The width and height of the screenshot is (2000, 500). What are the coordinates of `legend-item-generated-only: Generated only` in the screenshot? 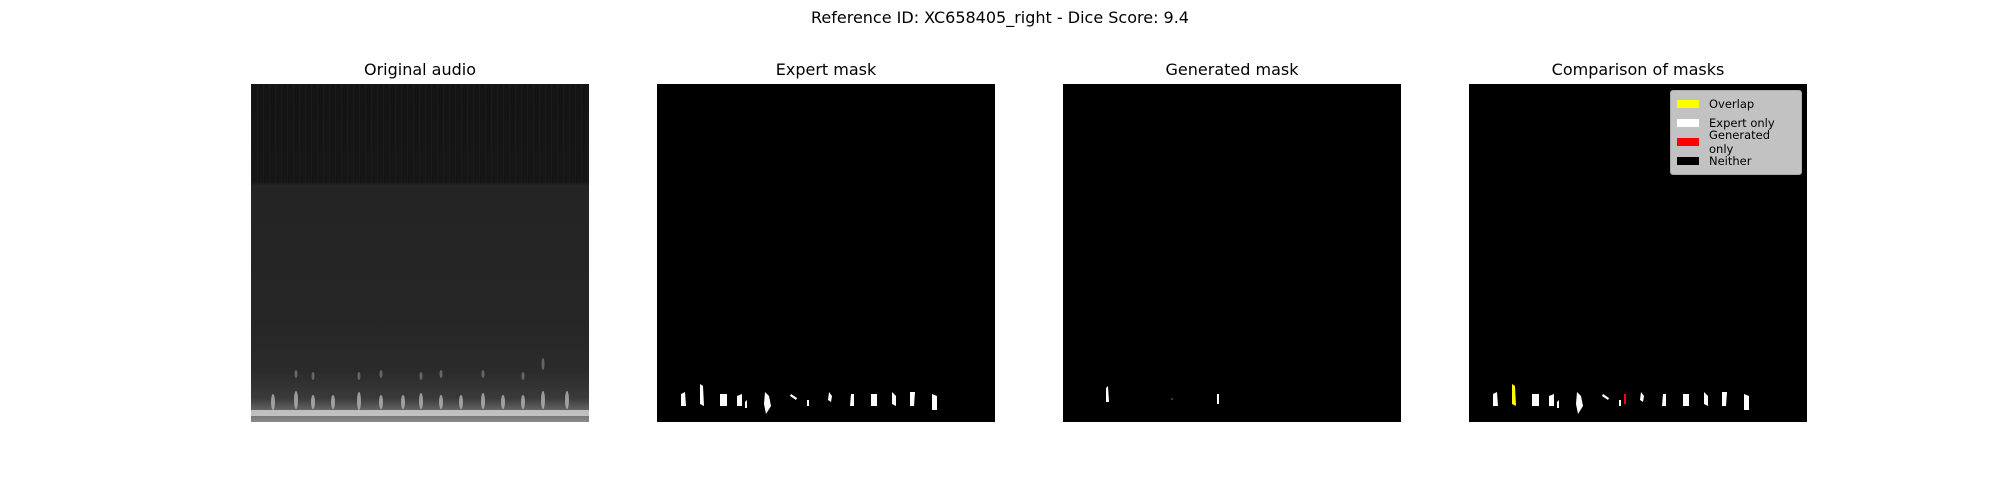 It's located at (1736, 142).